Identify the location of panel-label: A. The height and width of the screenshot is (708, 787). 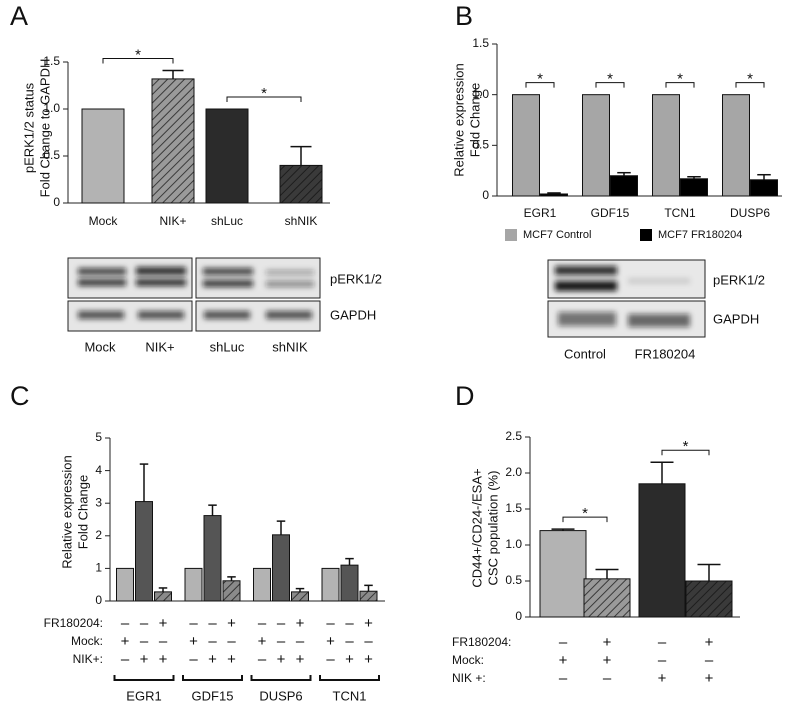
(19, 16).